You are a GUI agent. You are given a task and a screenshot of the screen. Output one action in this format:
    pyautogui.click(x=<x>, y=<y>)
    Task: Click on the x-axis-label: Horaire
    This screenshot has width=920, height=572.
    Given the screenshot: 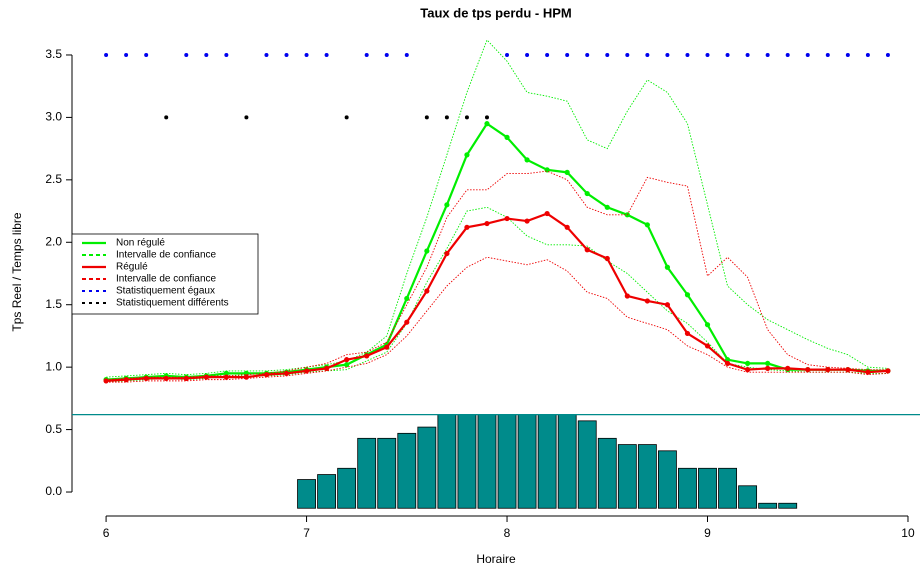 What is the action you would take?
    pyautogui.click(x=496, y=559)
    